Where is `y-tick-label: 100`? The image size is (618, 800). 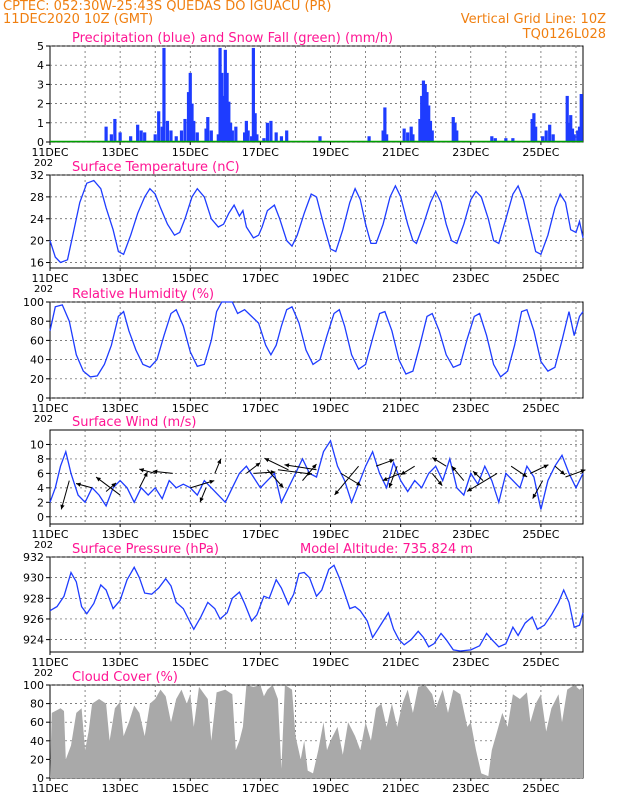 y-tick-label: 100 is located at coordinates (33, 302).